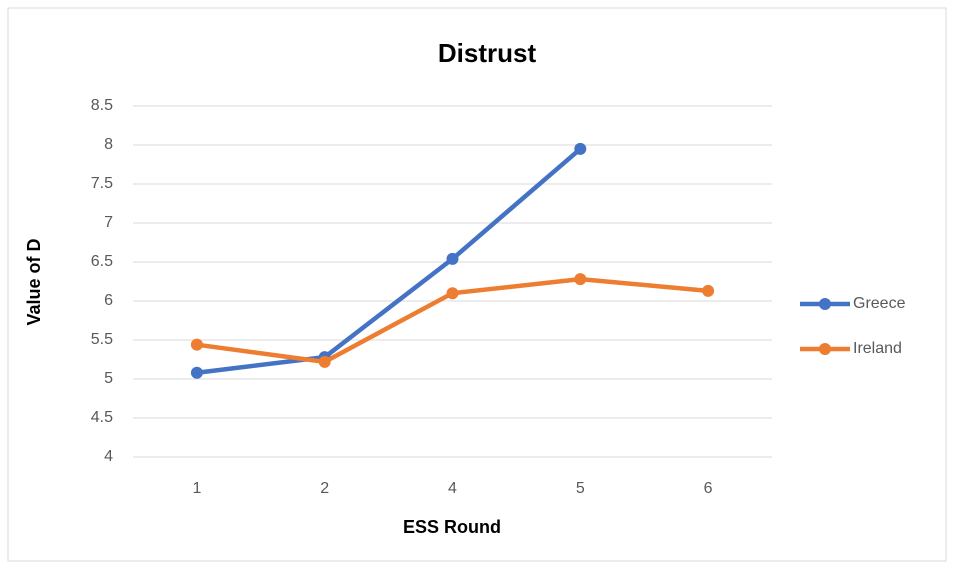 The image size is (955, 570). Describe the element at coordinates (102, 183) in the screenshot. I see `y-tick-label: 7.5` at that location.